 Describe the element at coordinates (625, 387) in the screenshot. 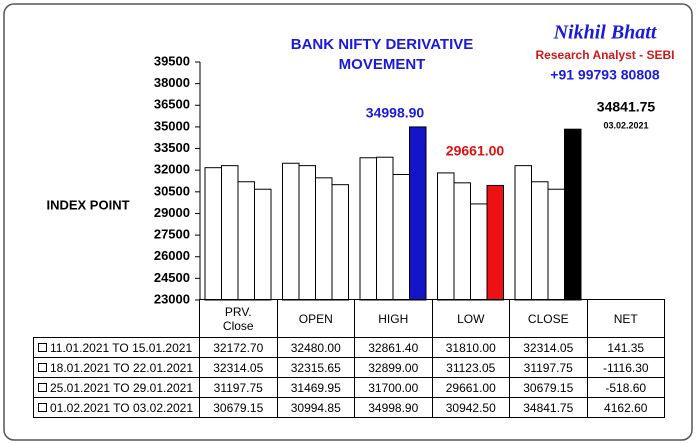

I see `table-cell: -518.60` at that location.